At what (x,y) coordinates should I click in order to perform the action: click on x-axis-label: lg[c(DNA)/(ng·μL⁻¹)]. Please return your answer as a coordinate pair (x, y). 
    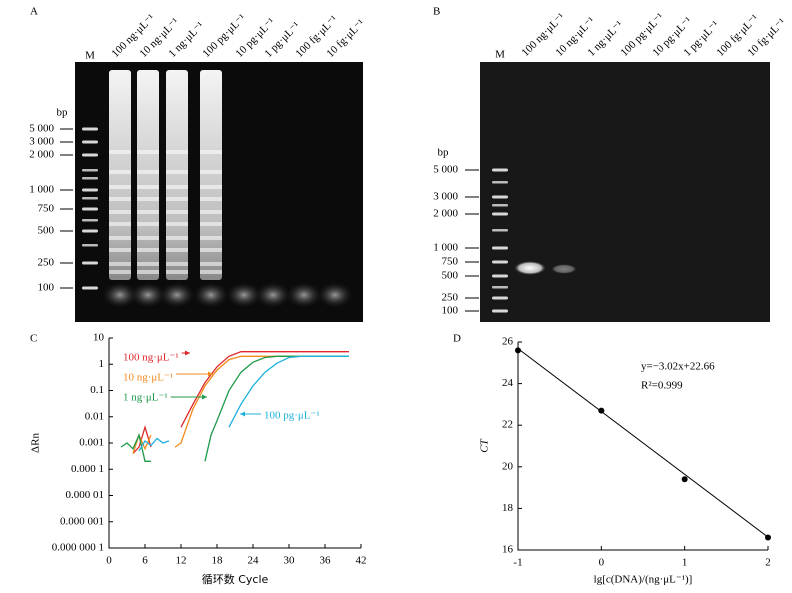
    Looking at the image, I should click on (643, 580).